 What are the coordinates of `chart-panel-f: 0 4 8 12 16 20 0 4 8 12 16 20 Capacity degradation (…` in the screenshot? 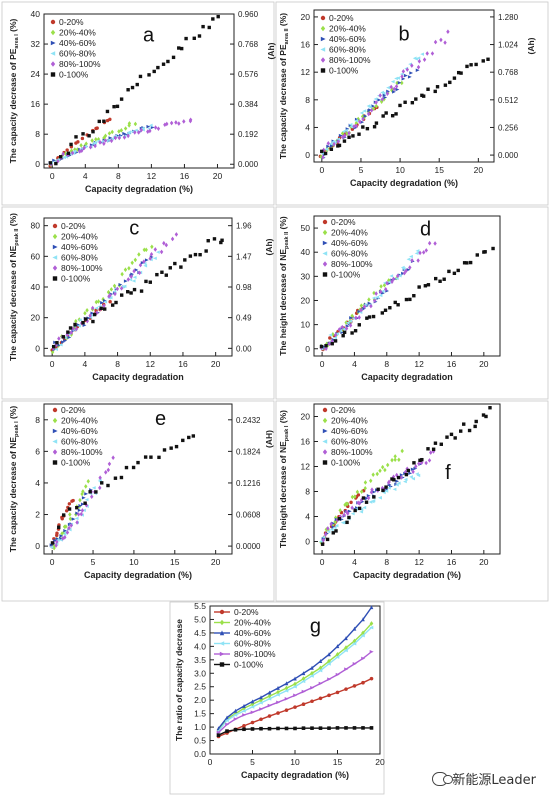 It's located at (412, 501).